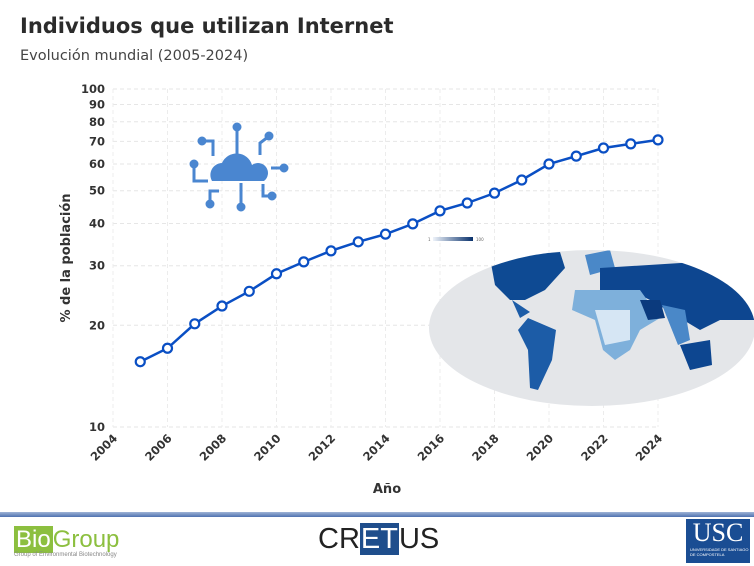 The image size is (754, 566). Describe the element at coordinates (594, 447) in the screenshot. I see `x-tick-label: 2022` at that location.